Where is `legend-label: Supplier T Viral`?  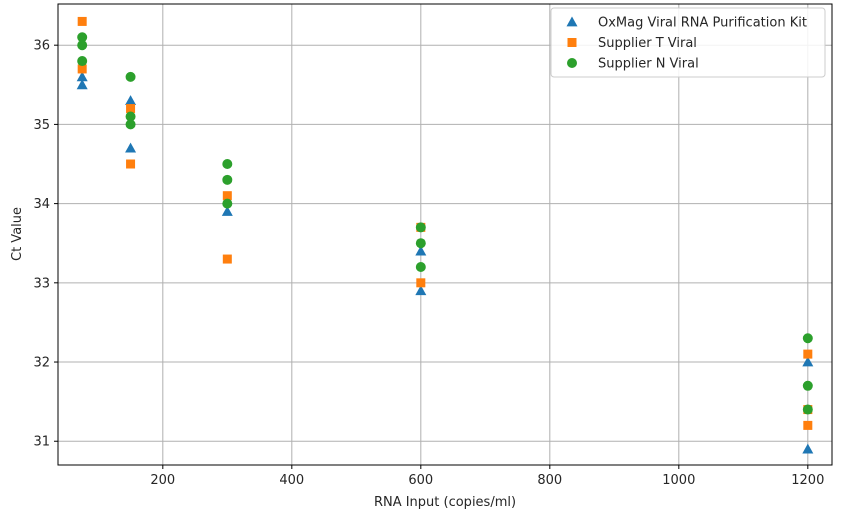 legend-label: Supplier T Viral is located at coordinates (647, 43).